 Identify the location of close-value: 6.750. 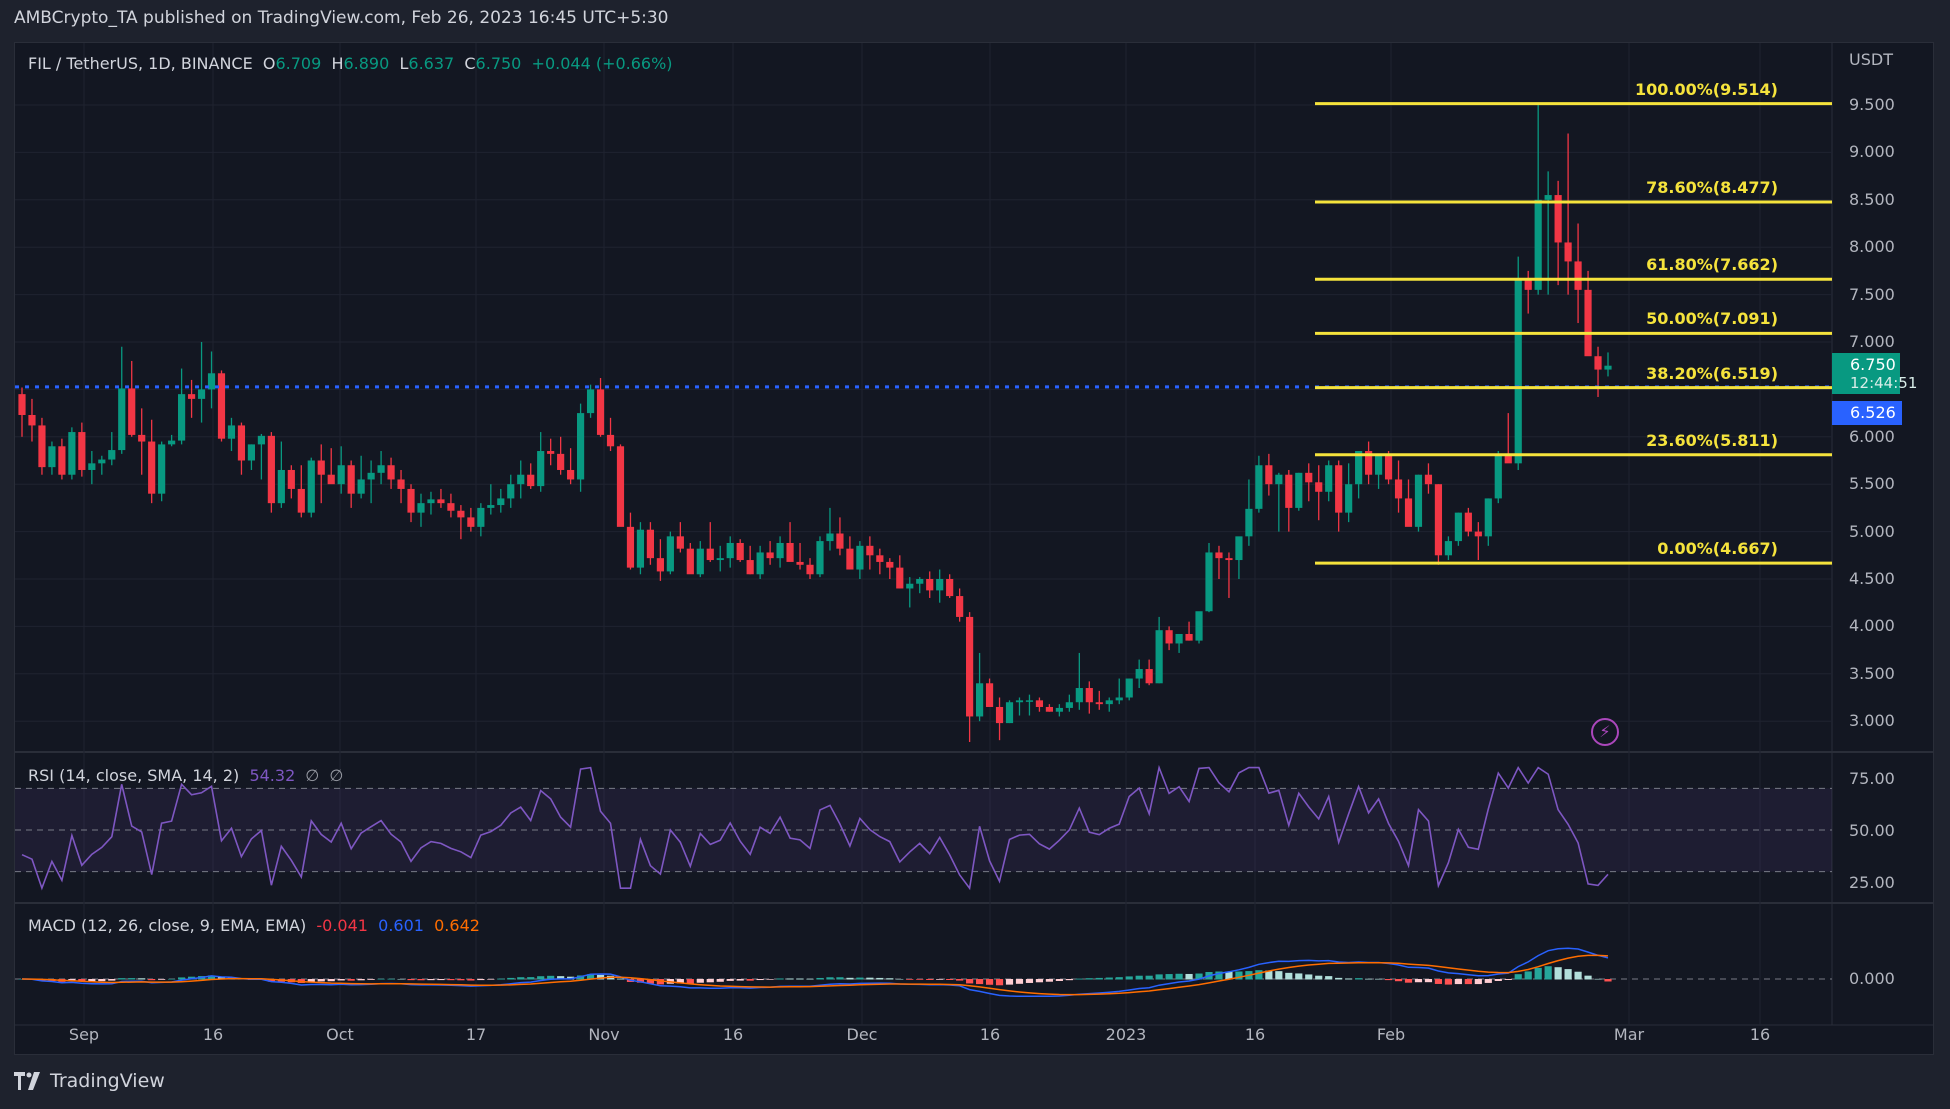
(498, 63).